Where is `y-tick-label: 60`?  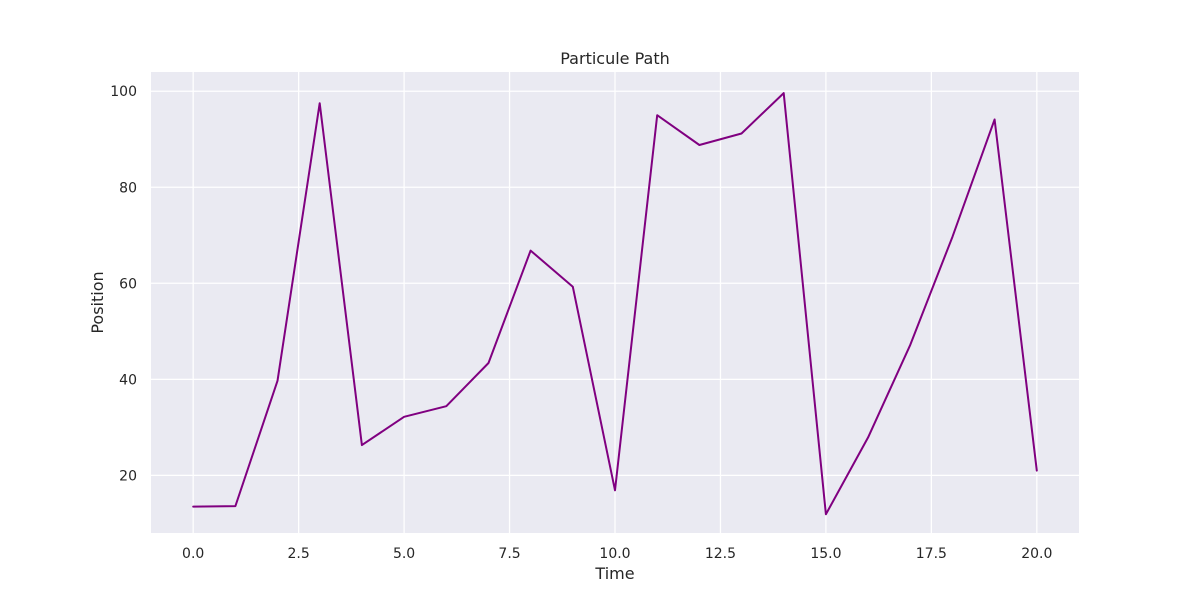 y-tick-label: 60 is located at coordinates (128, 284).